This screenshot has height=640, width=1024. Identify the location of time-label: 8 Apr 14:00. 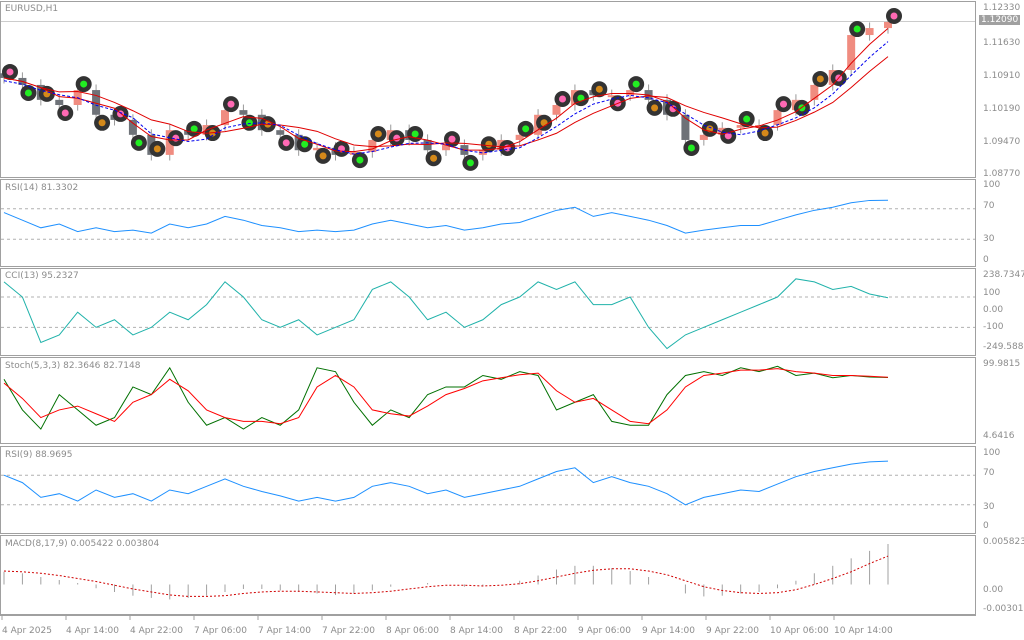
(476, 631).